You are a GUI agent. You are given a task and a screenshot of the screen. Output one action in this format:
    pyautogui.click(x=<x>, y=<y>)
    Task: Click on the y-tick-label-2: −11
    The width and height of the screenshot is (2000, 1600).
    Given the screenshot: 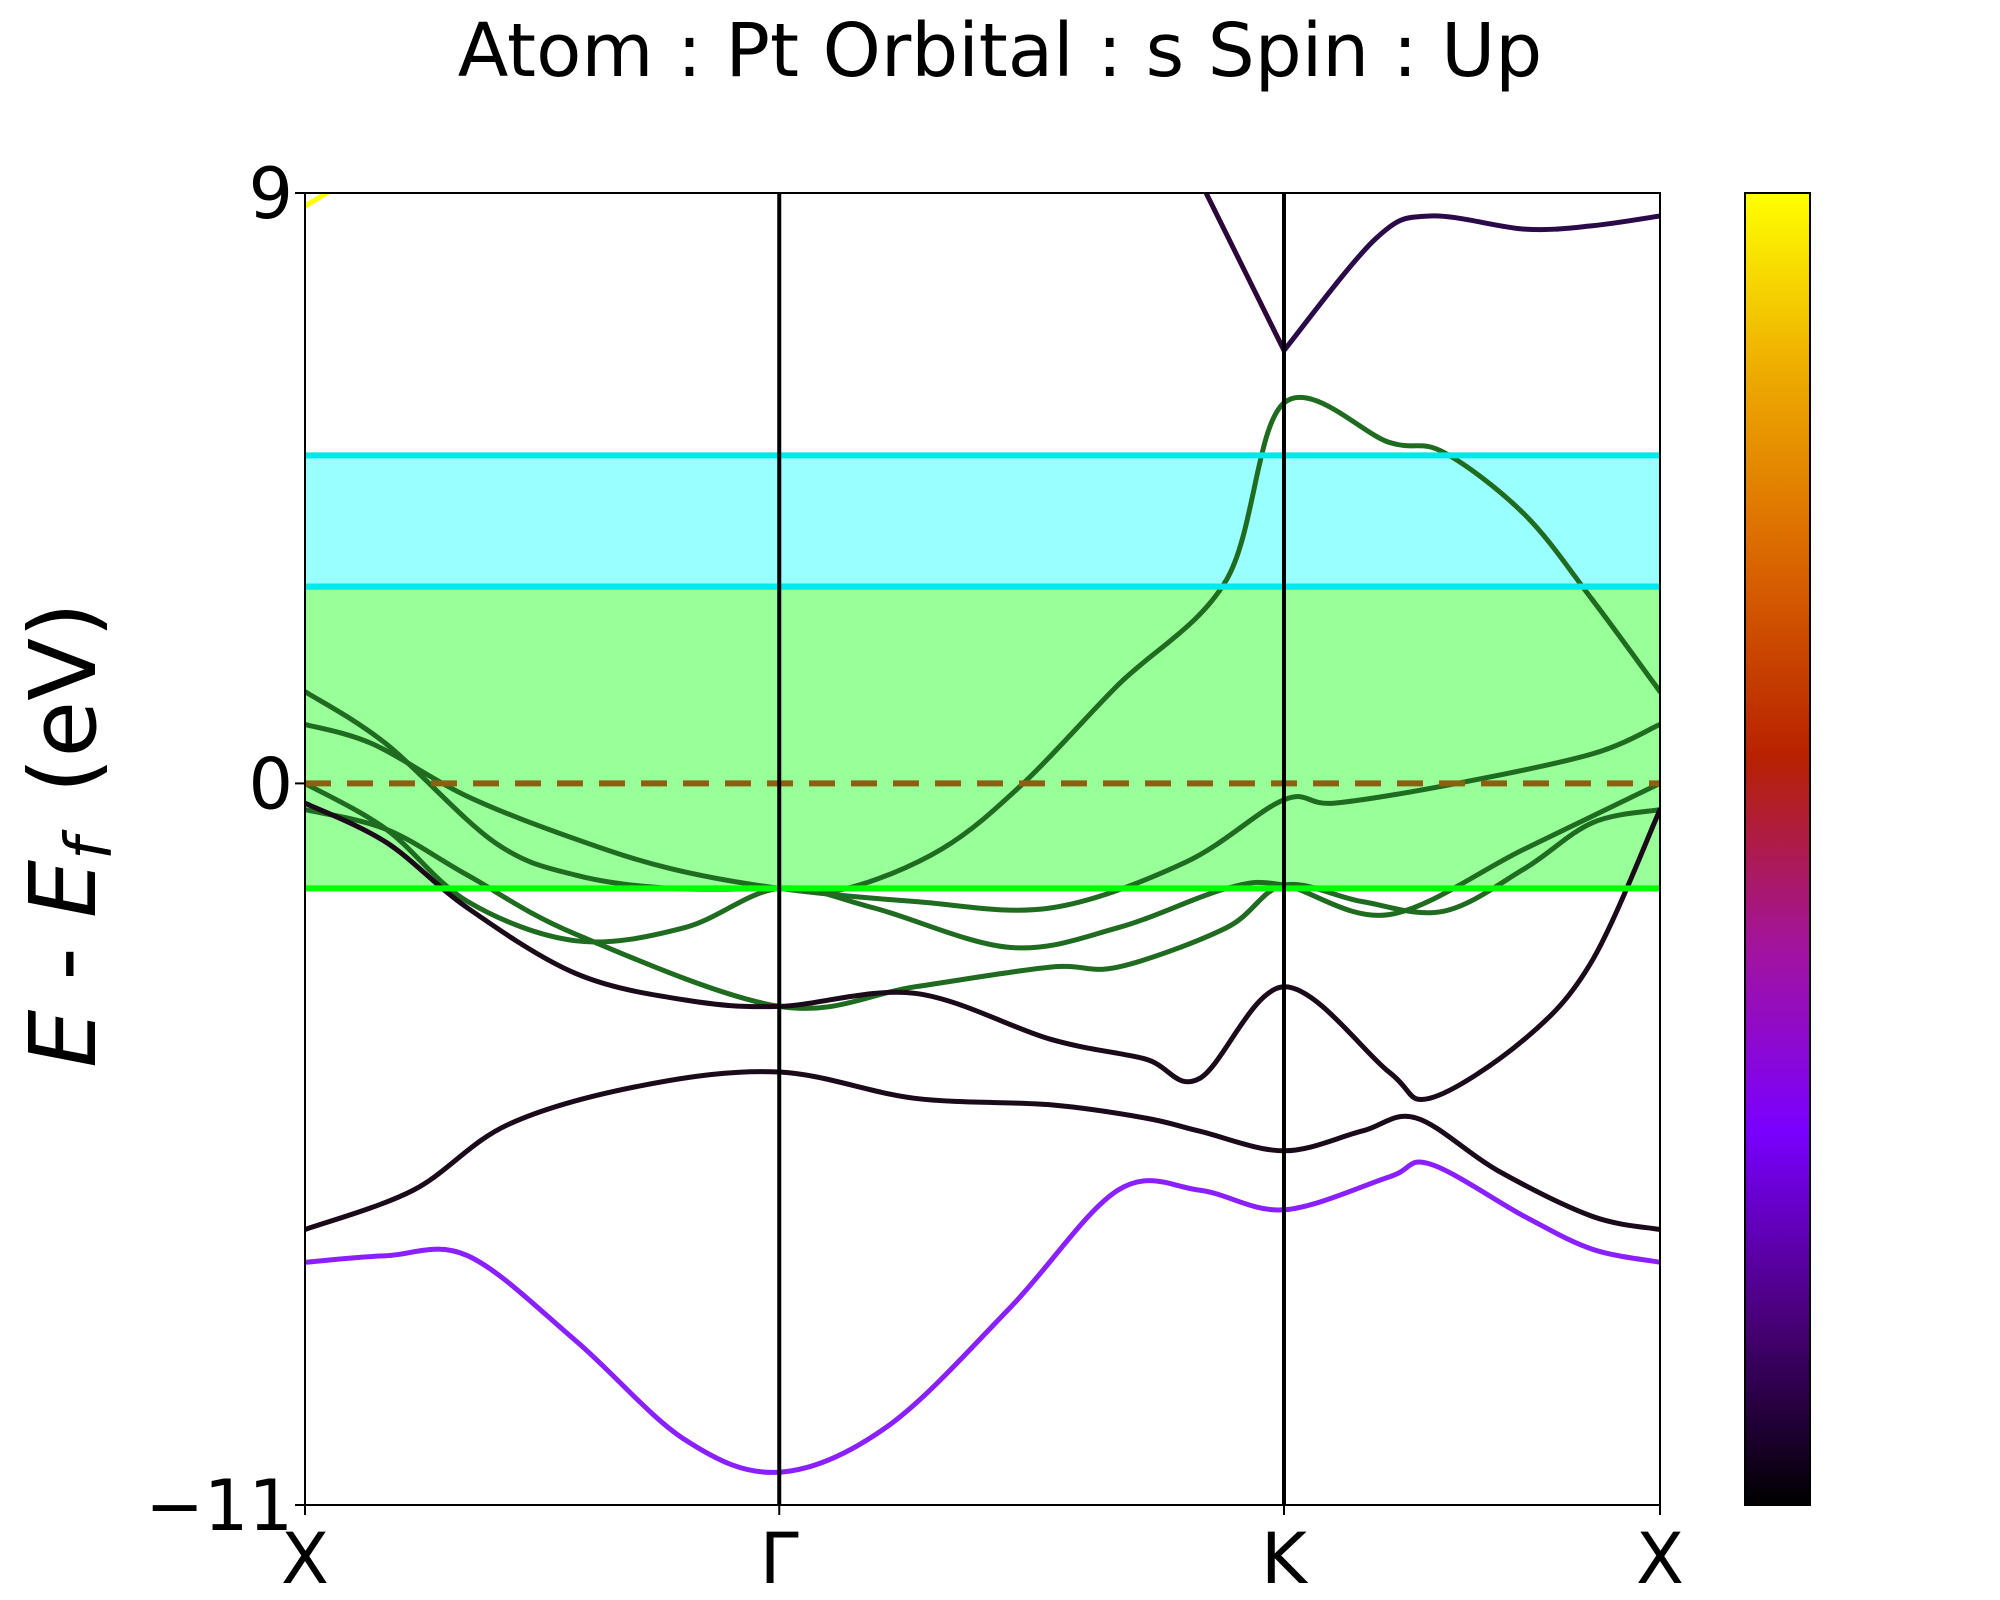 What is the action you would take?
    pyautogui.click(x=219, y=1506)
    